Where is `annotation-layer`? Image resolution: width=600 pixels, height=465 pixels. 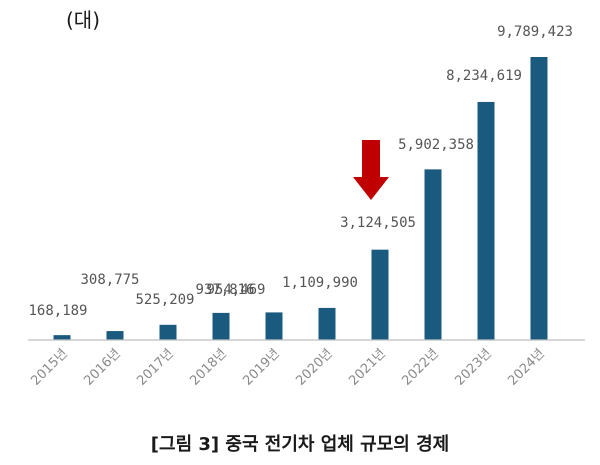 annotation-layer is located at coordinates (371, 170).